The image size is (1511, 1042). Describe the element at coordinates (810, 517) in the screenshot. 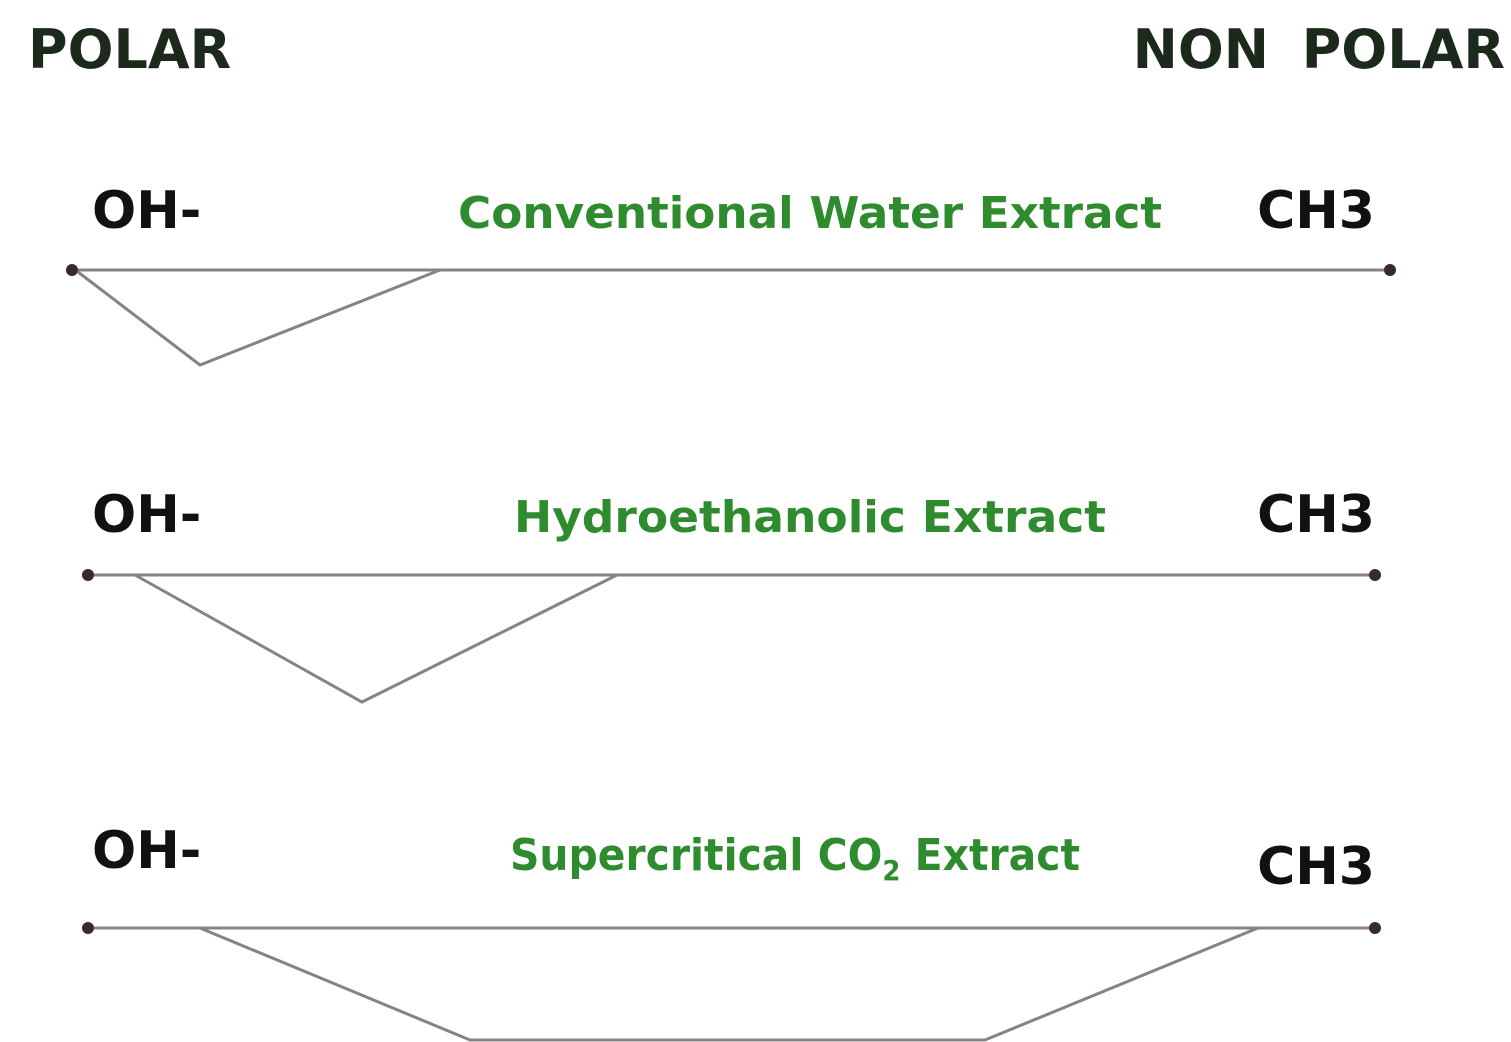

I see `extract-label: Hydroethanolic Extract` at that location.